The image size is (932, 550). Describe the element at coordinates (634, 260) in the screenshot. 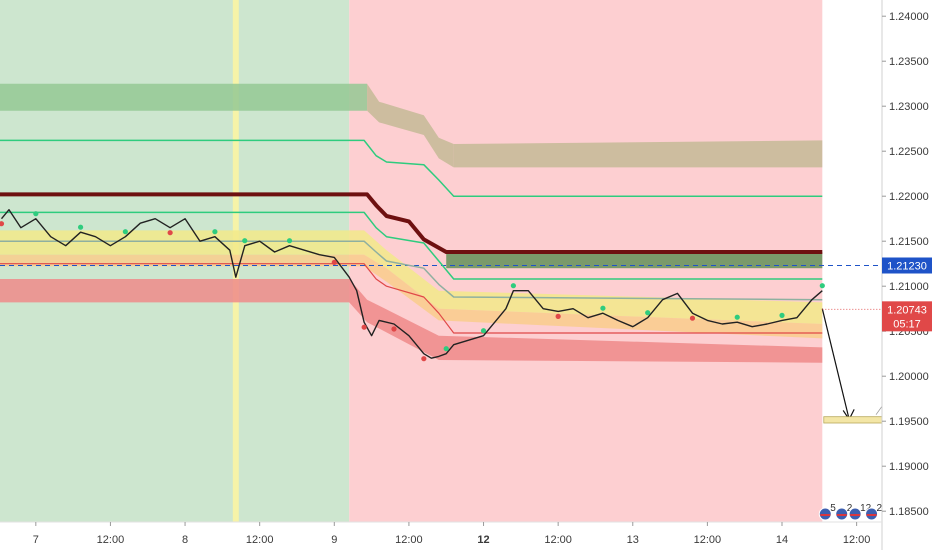

I see `dark-band-right` at that location.